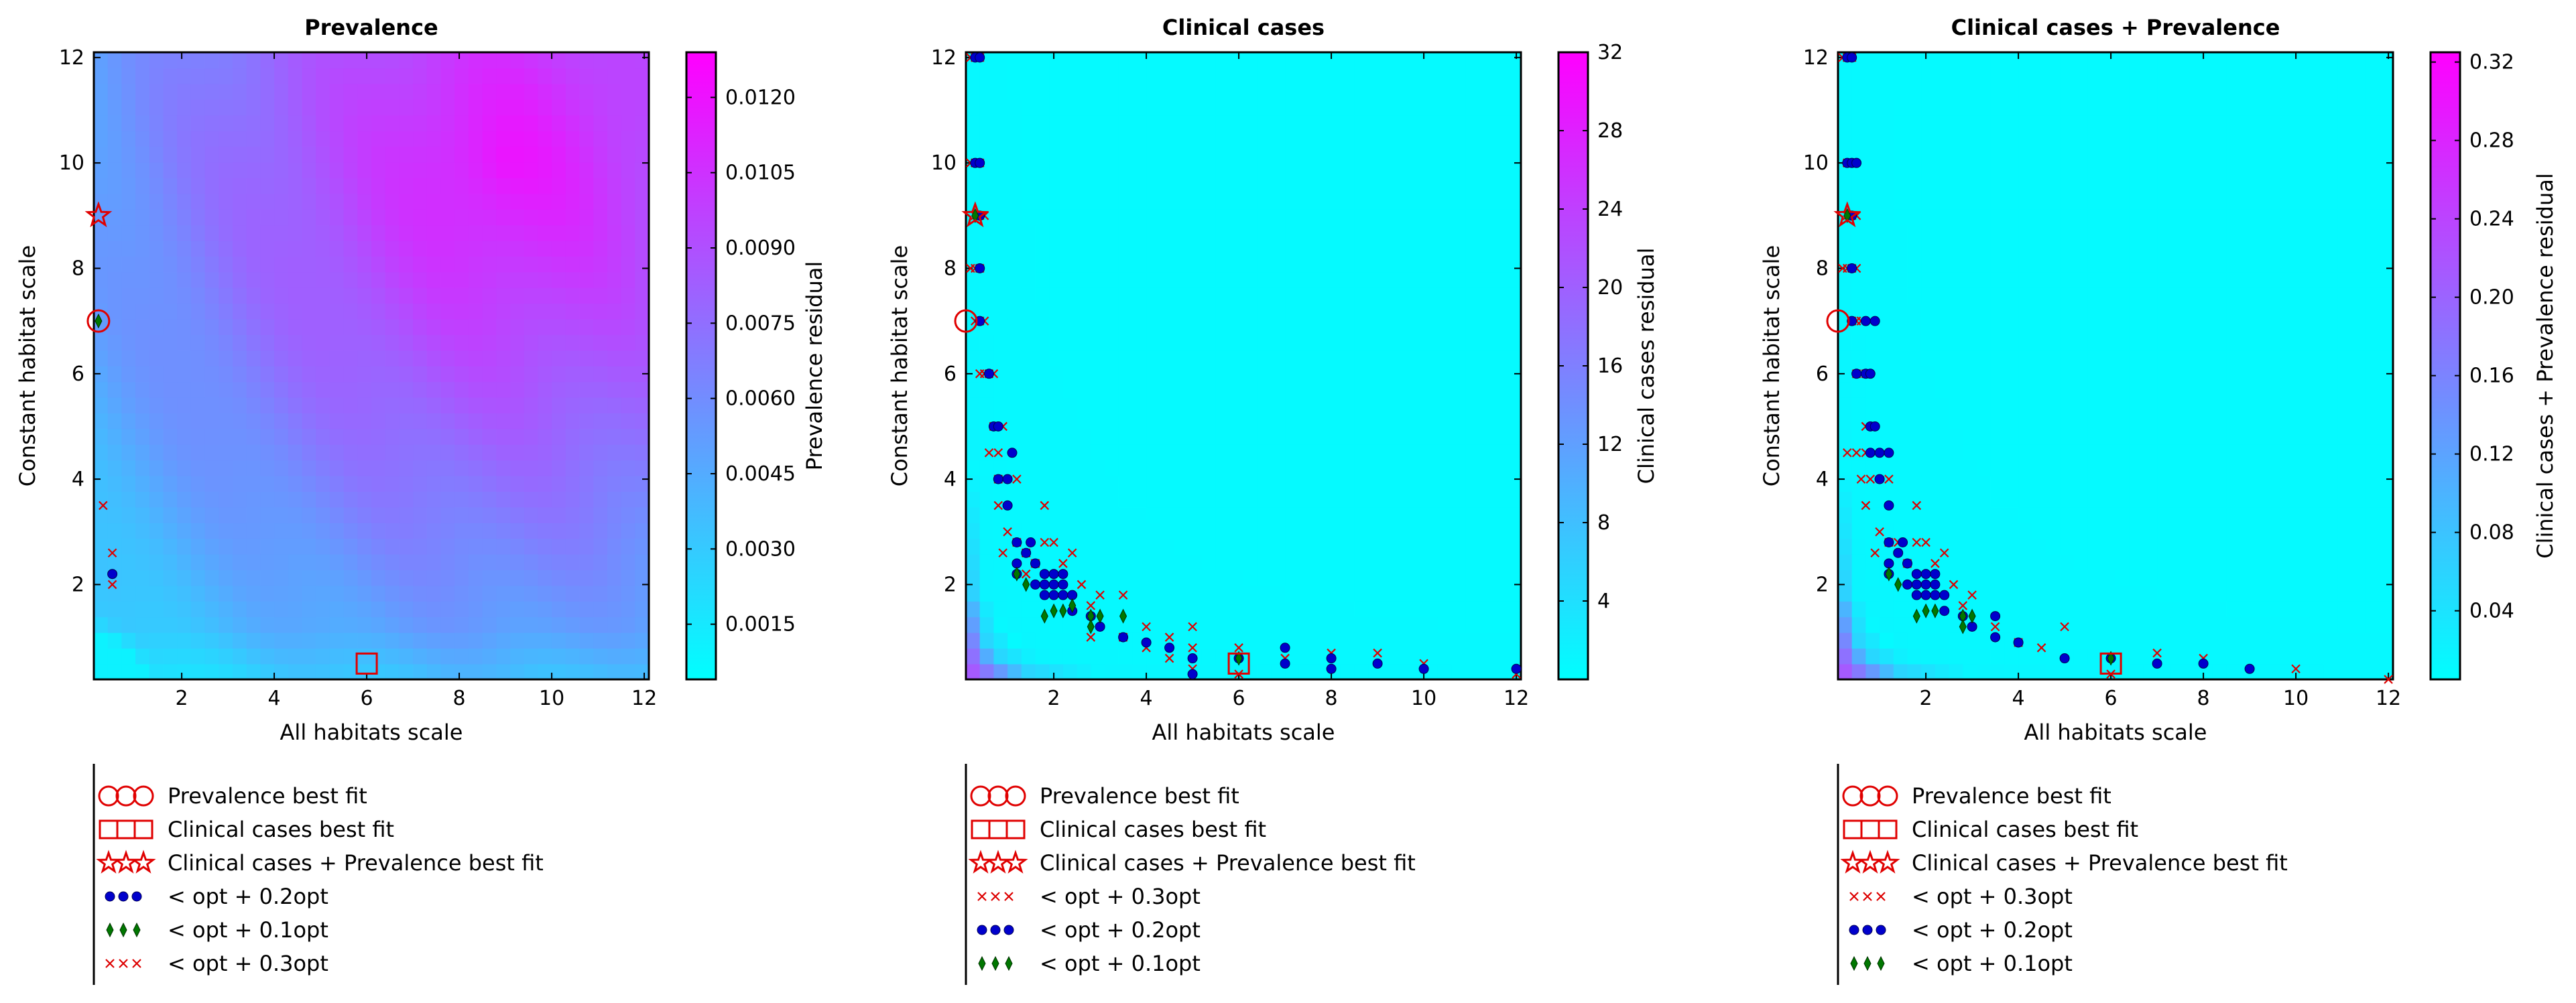 Image resolution: width=2576 pixels, height=1003 pixels. What do you see at coordinates (1100, 616) in the screenshot?
I see `data-point-diamond` at bounding box center [1100, 616].